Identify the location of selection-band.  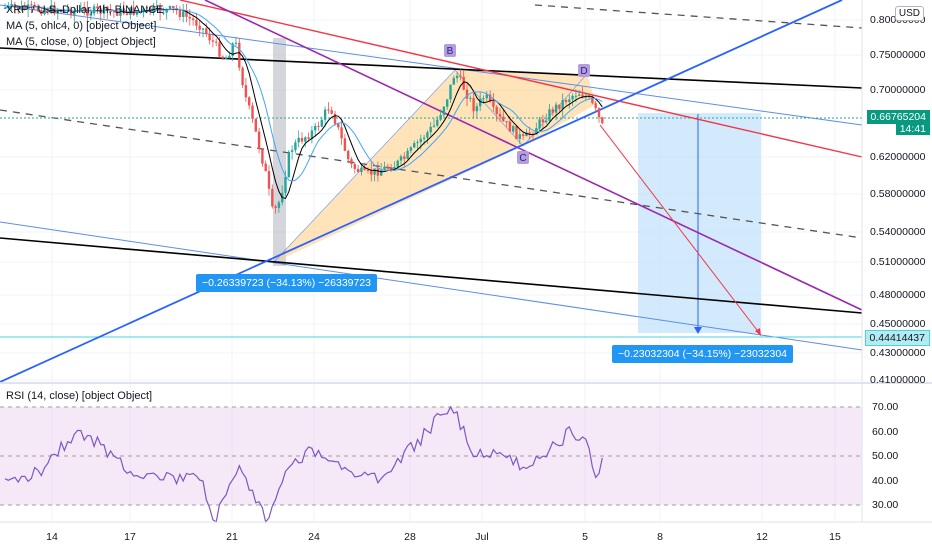
(279, 152).